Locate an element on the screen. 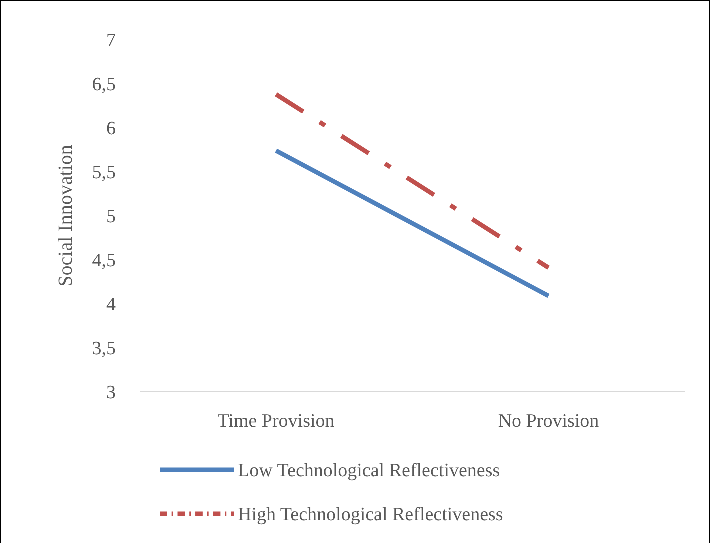  y-tick-label: 6,5 is located at coordinates (104, 85).